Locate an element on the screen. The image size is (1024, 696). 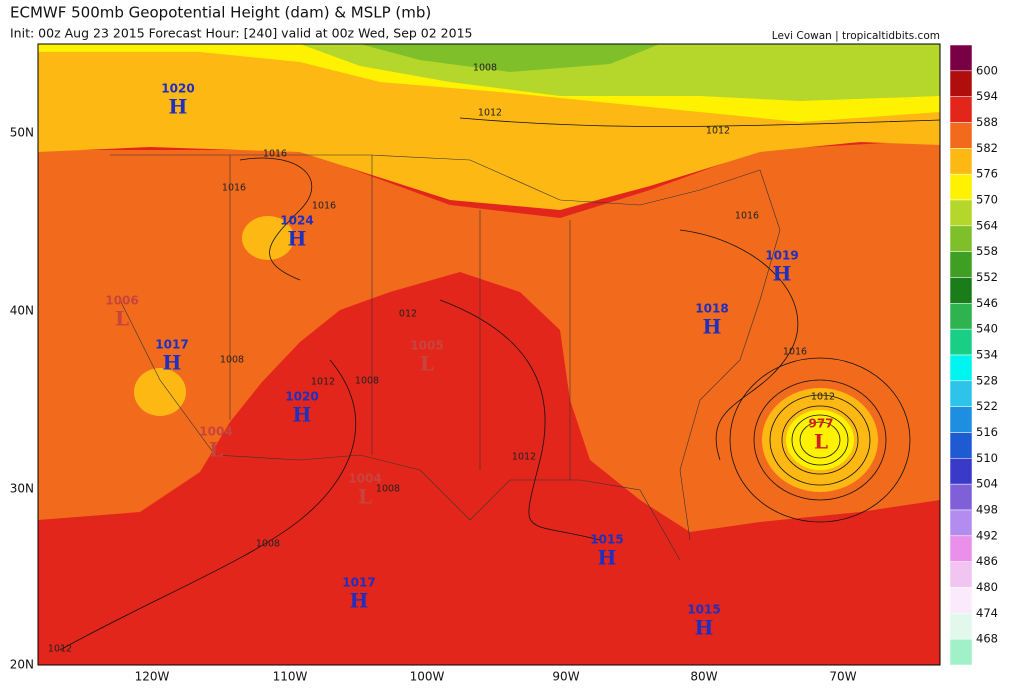
center-pressure: 1018 is located at coordinates (711, 309).